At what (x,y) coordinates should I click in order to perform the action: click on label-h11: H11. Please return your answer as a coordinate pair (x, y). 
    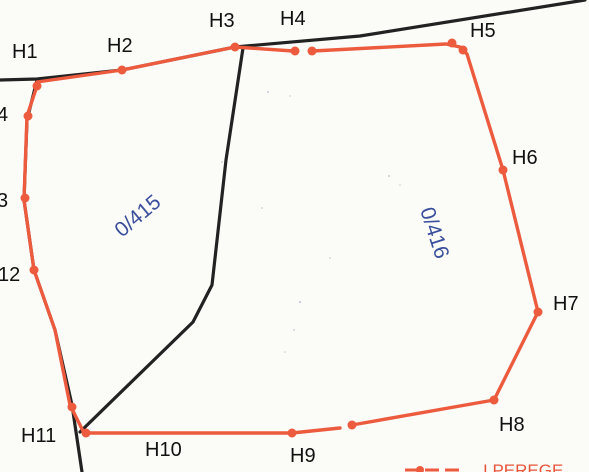
    Looking at the image, I should click on (38, 436).